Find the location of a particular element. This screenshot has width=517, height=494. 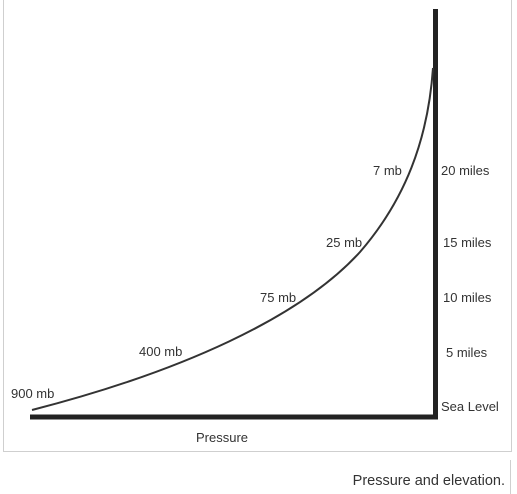

pressure-label-900mb: 900 mb is located at coordinates (32, 393).